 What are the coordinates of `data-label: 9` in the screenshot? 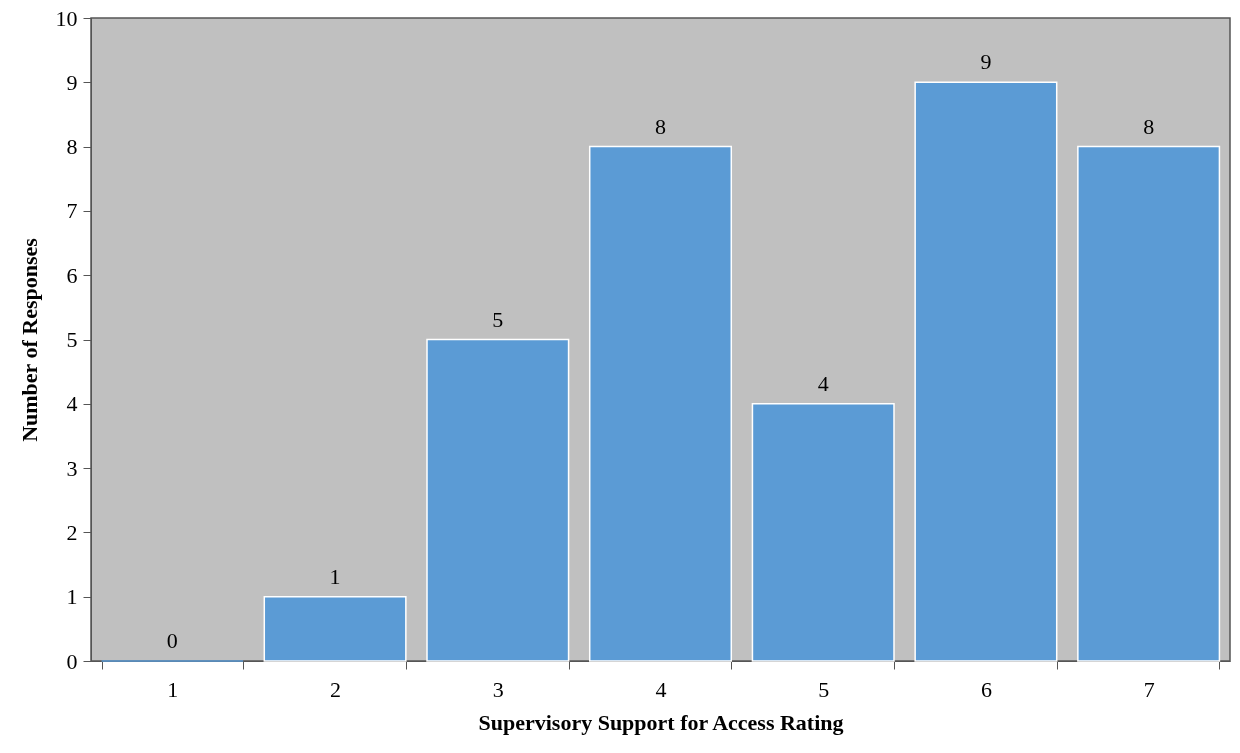 It's located at (986, 62).